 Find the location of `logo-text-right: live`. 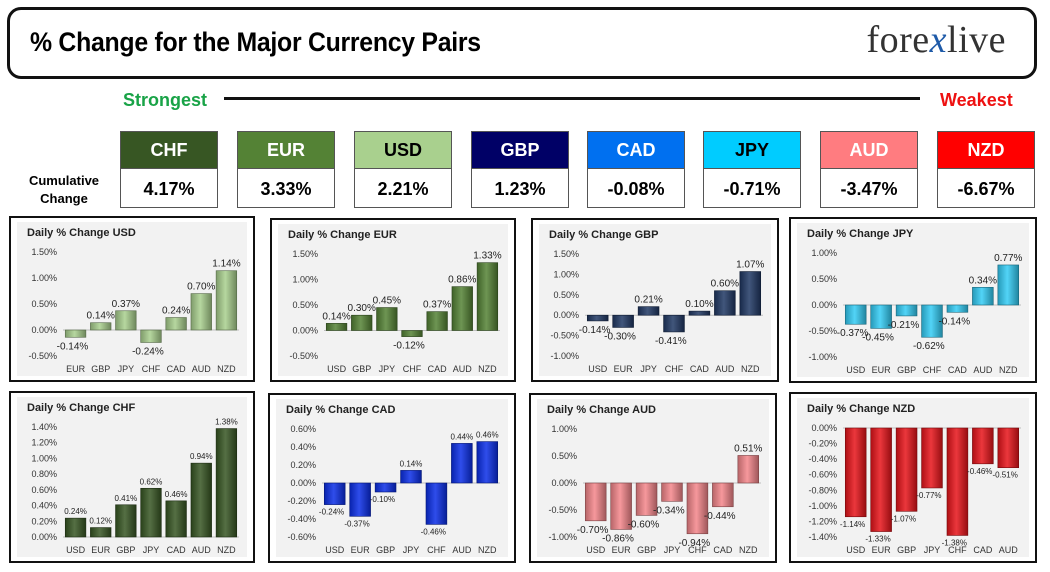

logo-text-right: live is located at coordinates (976, 40).